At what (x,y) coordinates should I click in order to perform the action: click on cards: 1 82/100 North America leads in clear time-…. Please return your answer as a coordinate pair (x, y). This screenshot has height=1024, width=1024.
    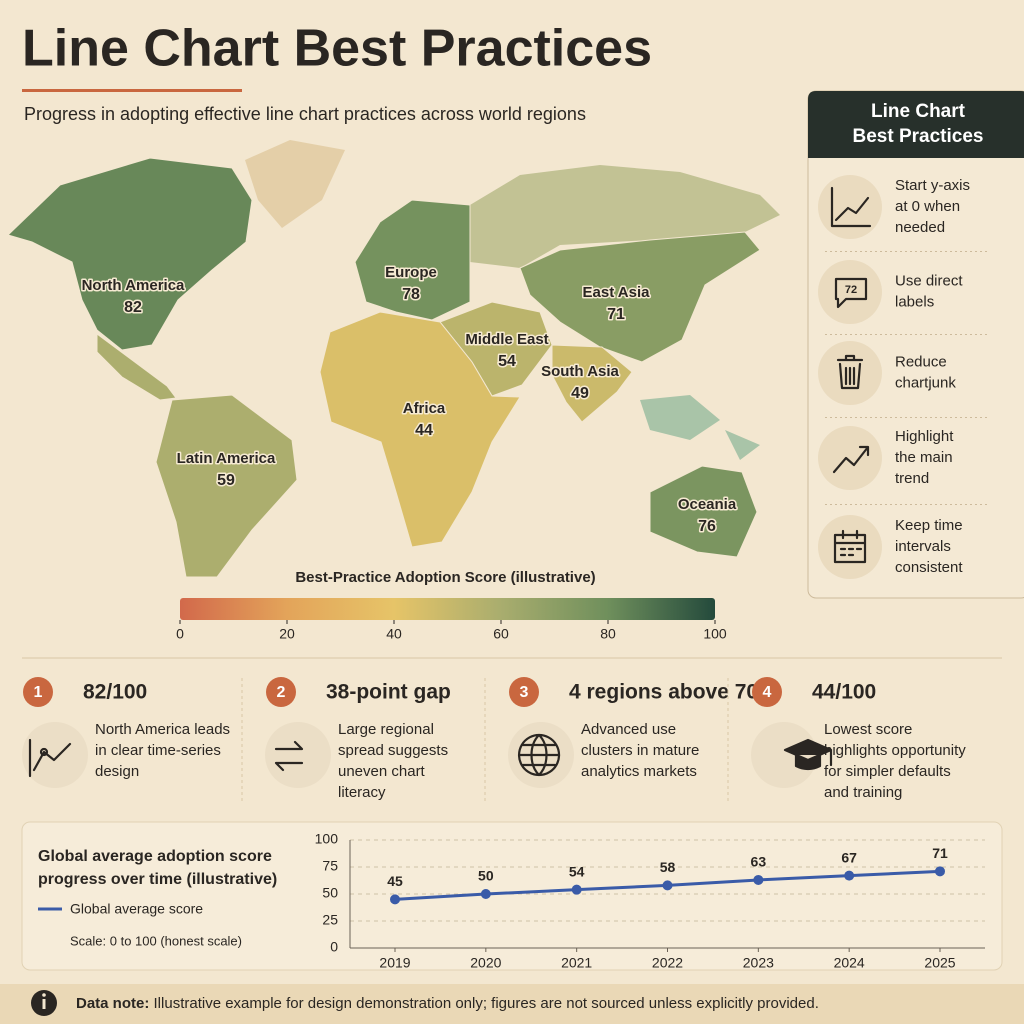
    Looking at the image, I should click on (494, 739).